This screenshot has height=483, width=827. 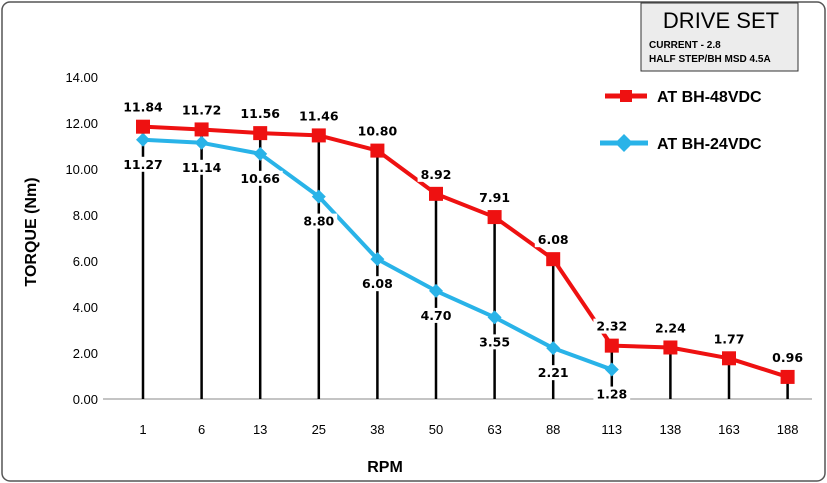 I want to click on x-tick-label: 88, so click(x=553, y=429).